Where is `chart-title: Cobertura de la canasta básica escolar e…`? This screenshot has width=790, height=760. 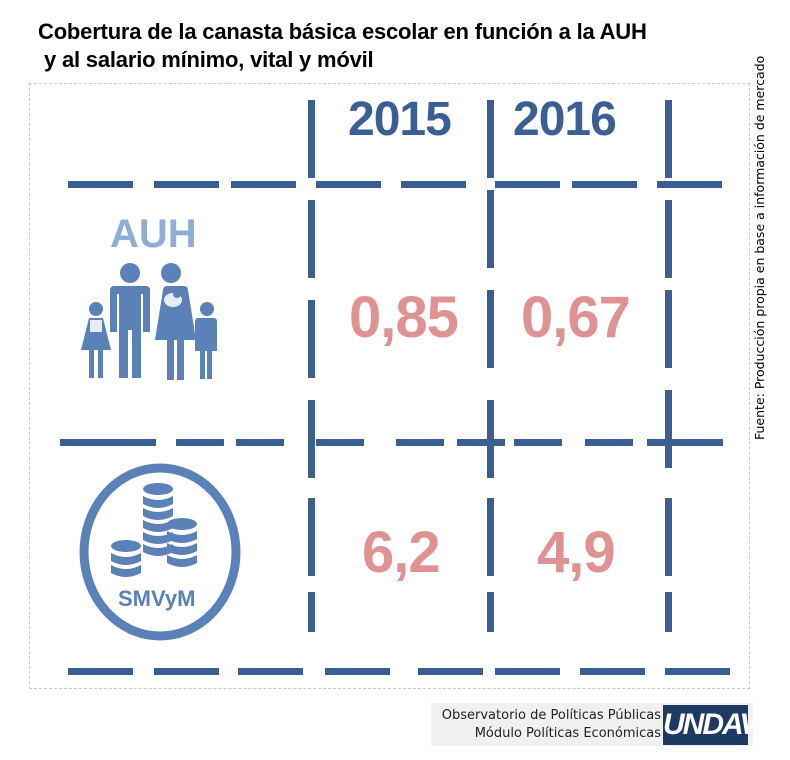
chart-title: Cobertura de la canasta básica escolar e… is located at coordinates (342, 46).